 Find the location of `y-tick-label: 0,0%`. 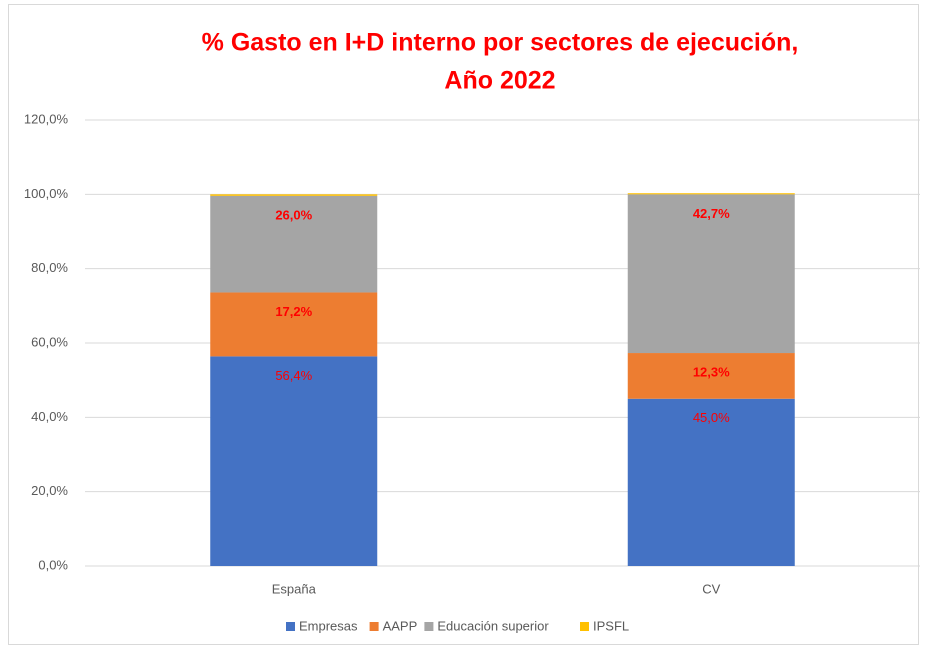

y-tick-label: 0,0% is located at coordinates (53, 564).